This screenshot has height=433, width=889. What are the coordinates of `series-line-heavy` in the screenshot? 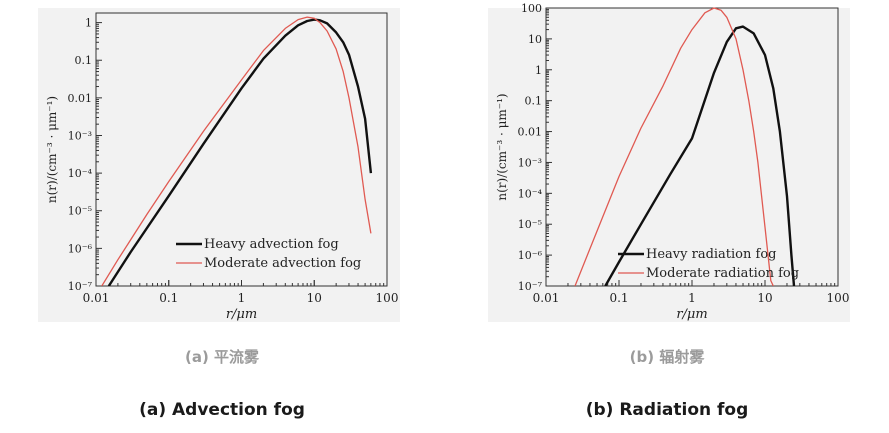 It's located at (700, 155).